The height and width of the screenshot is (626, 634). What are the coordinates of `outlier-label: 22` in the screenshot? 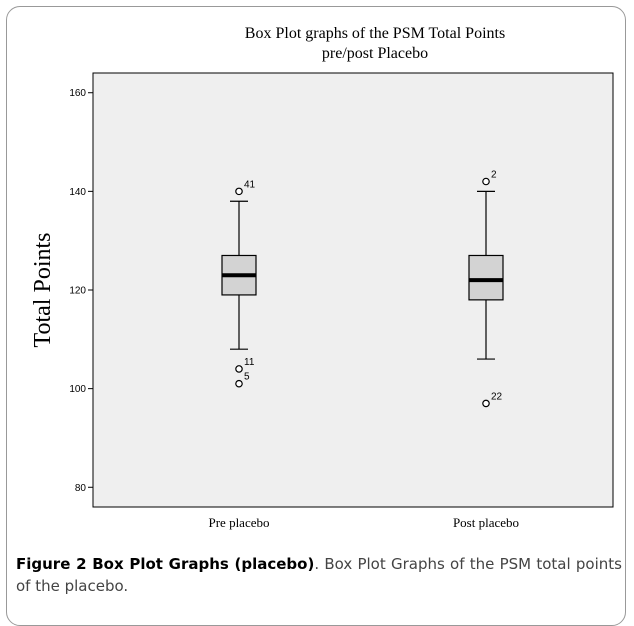 It's located at (497, 396).